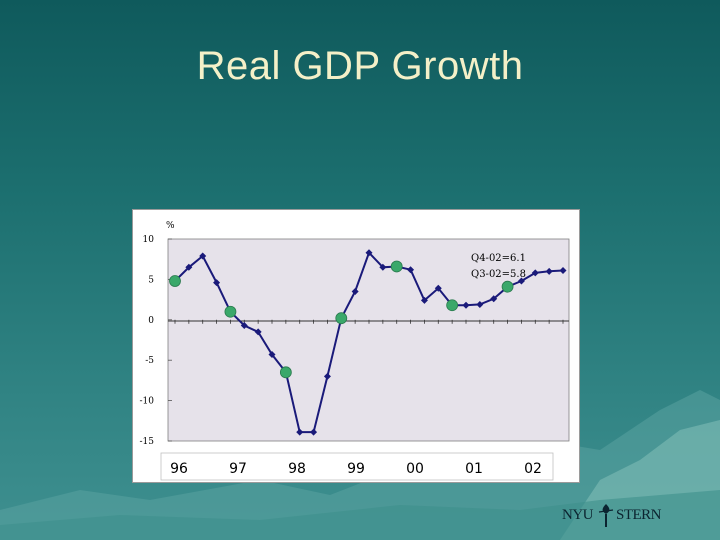 This screenshot has height=540, width=720. Describe the element at coordinates (151, 280) in the screenshot. I see `y-tick-label: 5` at that location.